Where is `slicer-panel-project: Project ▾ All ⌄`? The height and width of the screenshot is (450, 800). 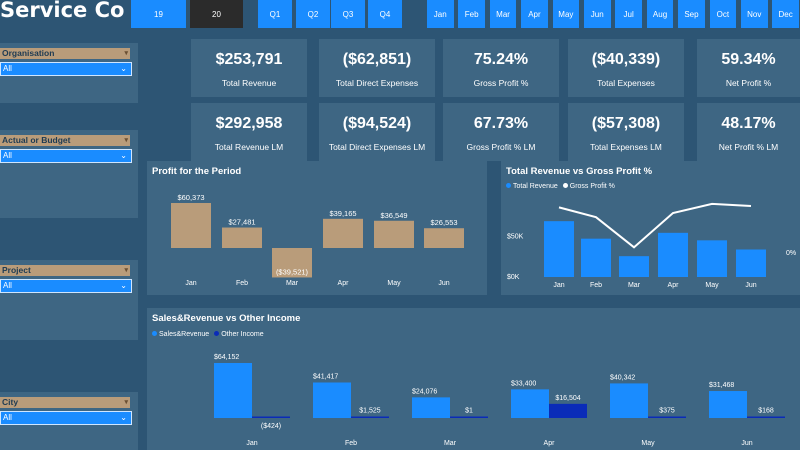
slicer-panel-project: Project ▾ All ⌄ is located at coordinates (69, 300).